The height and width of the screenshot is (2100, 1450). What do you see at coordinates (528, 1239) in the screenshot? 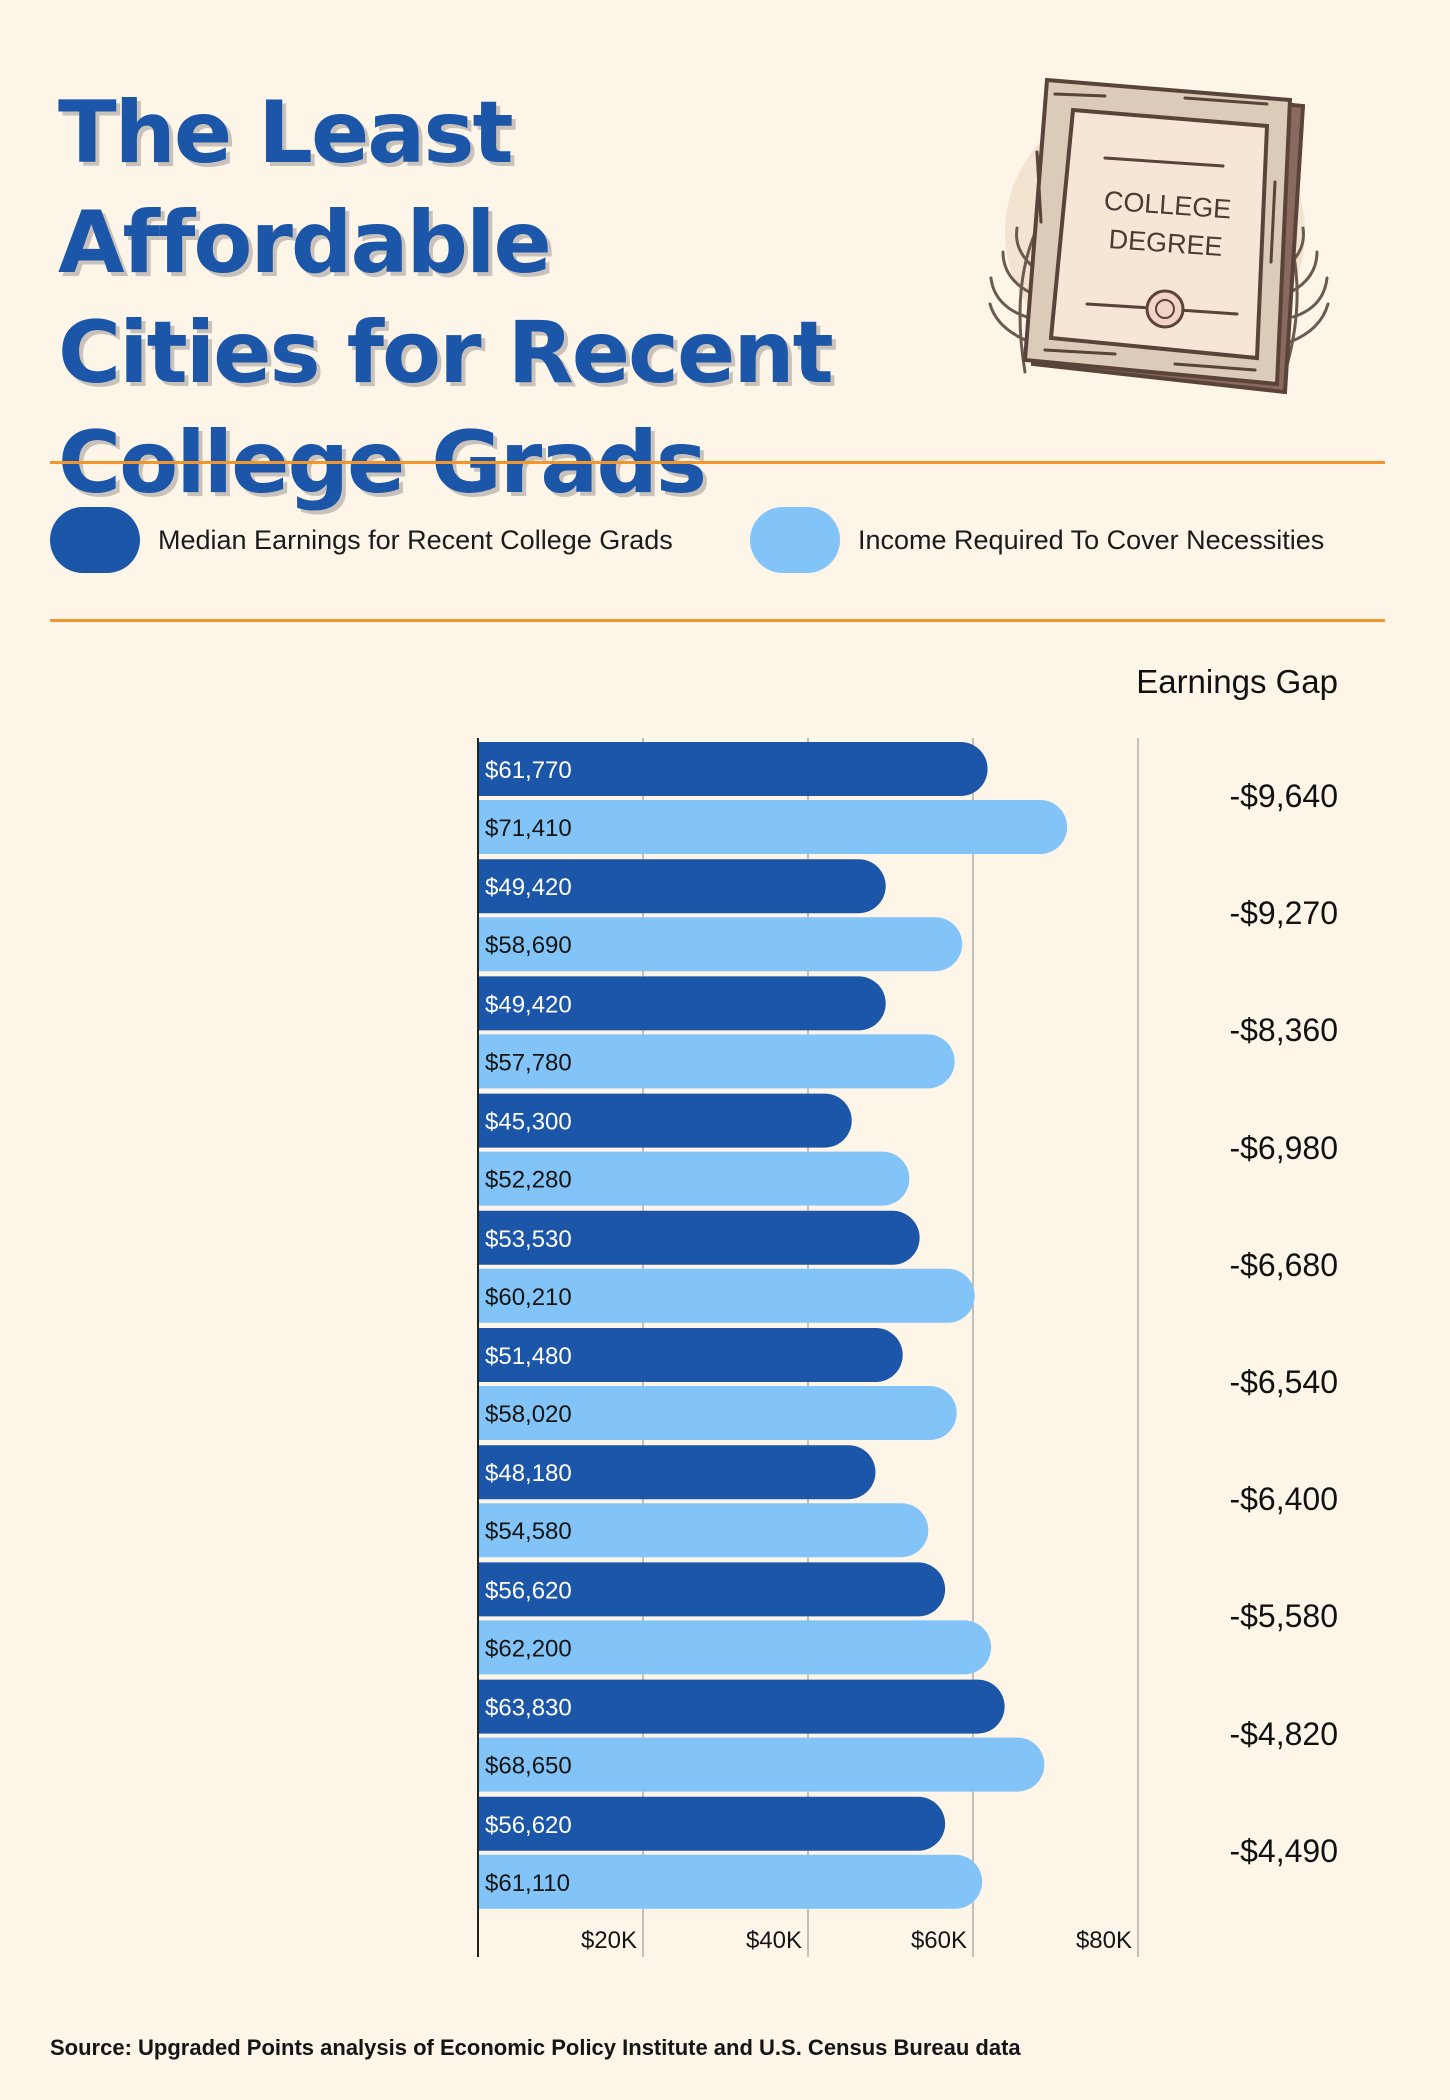
I see `bar-label-earnings: $53,530` at bounding box center [528, 1239].